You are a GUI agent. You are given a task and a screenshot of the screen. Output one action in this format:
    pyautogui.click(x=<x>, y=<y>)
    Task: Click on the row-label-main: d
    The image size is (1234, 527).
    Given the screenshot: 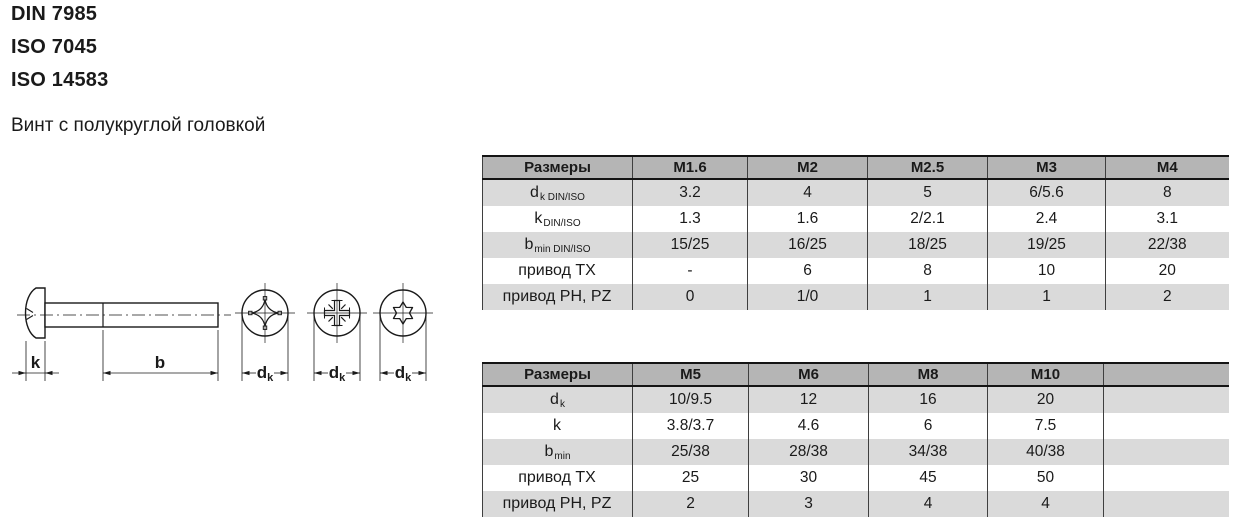 What is the action you would take?
    pyautogui.click(x=554, y=399)
    